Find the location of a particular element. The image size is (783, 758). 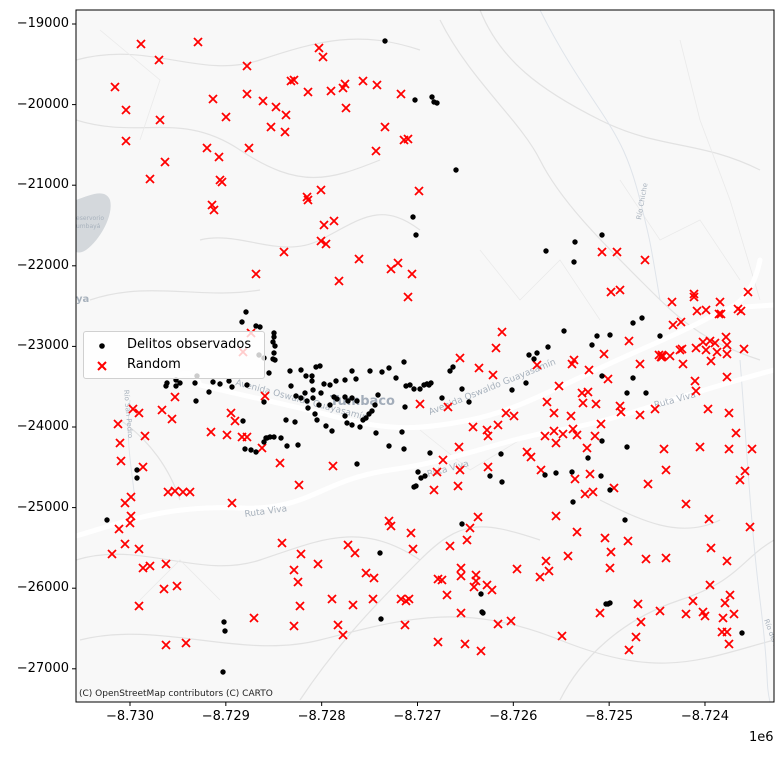

x-tick-label: −8.729 is located at coordinates (225, 716).